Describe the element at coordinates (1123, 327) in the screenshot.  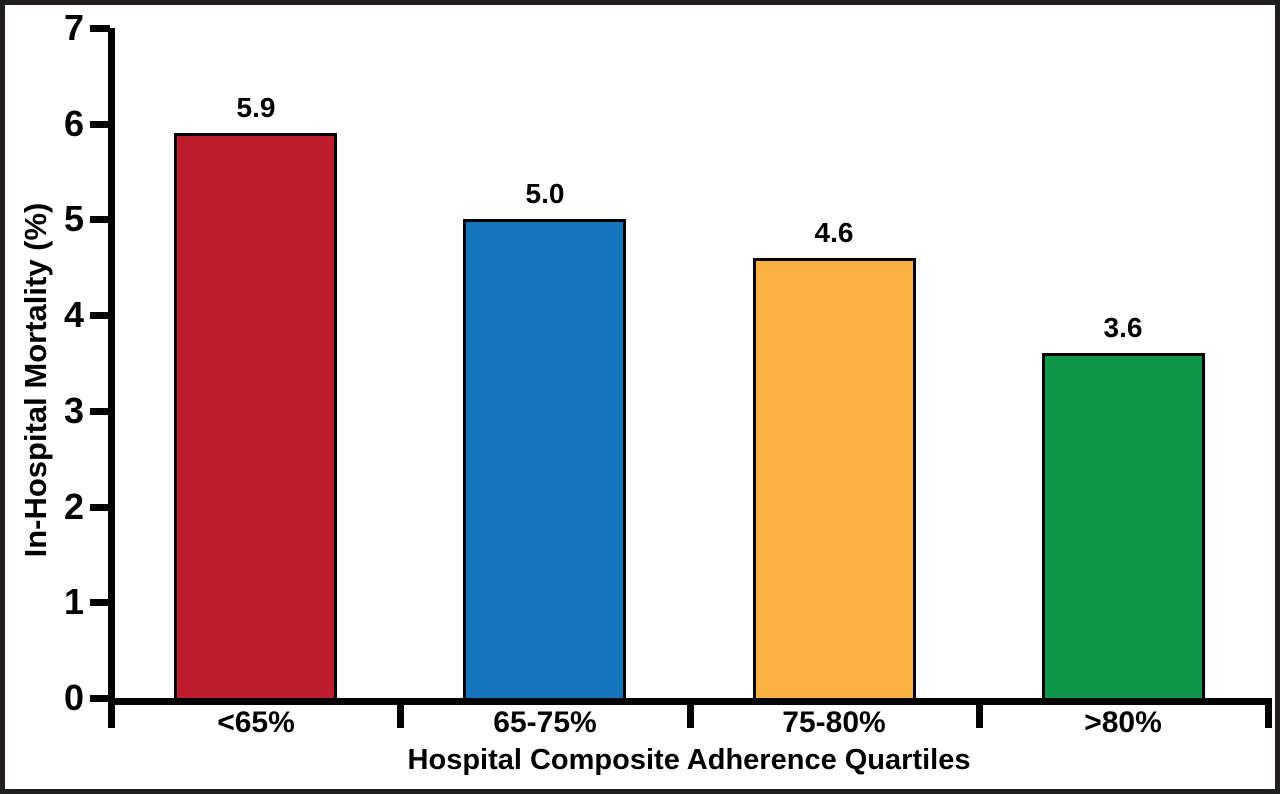
I see `bar-value-label: 3.6` at that location.